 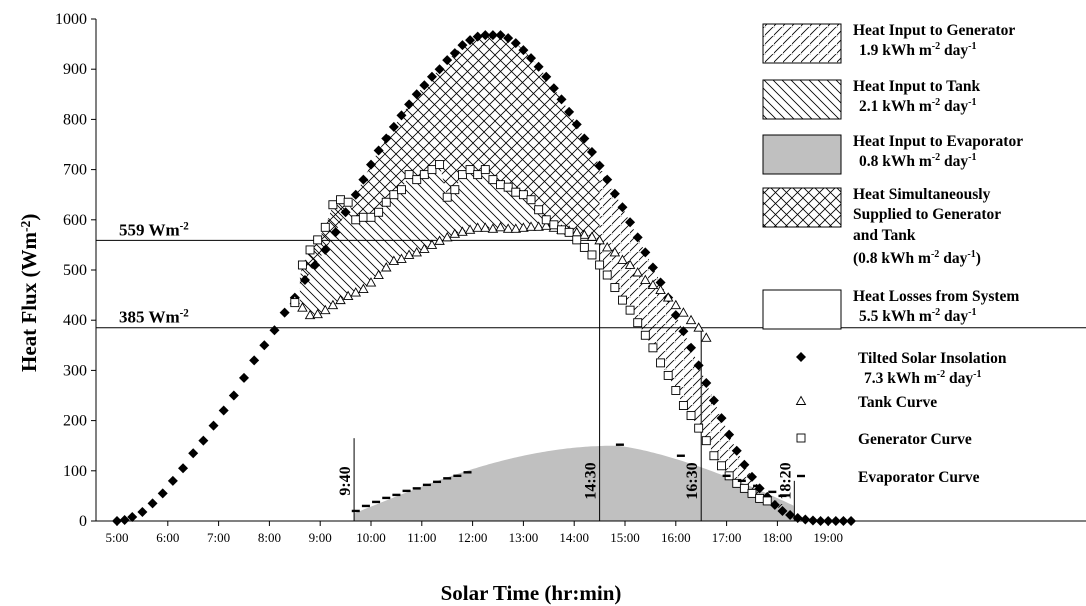 What do you see at coordinates (154, 317) in the screenshot?
I see `reference-line-label: 385 Wm-2` at bounding box center [154, 317].